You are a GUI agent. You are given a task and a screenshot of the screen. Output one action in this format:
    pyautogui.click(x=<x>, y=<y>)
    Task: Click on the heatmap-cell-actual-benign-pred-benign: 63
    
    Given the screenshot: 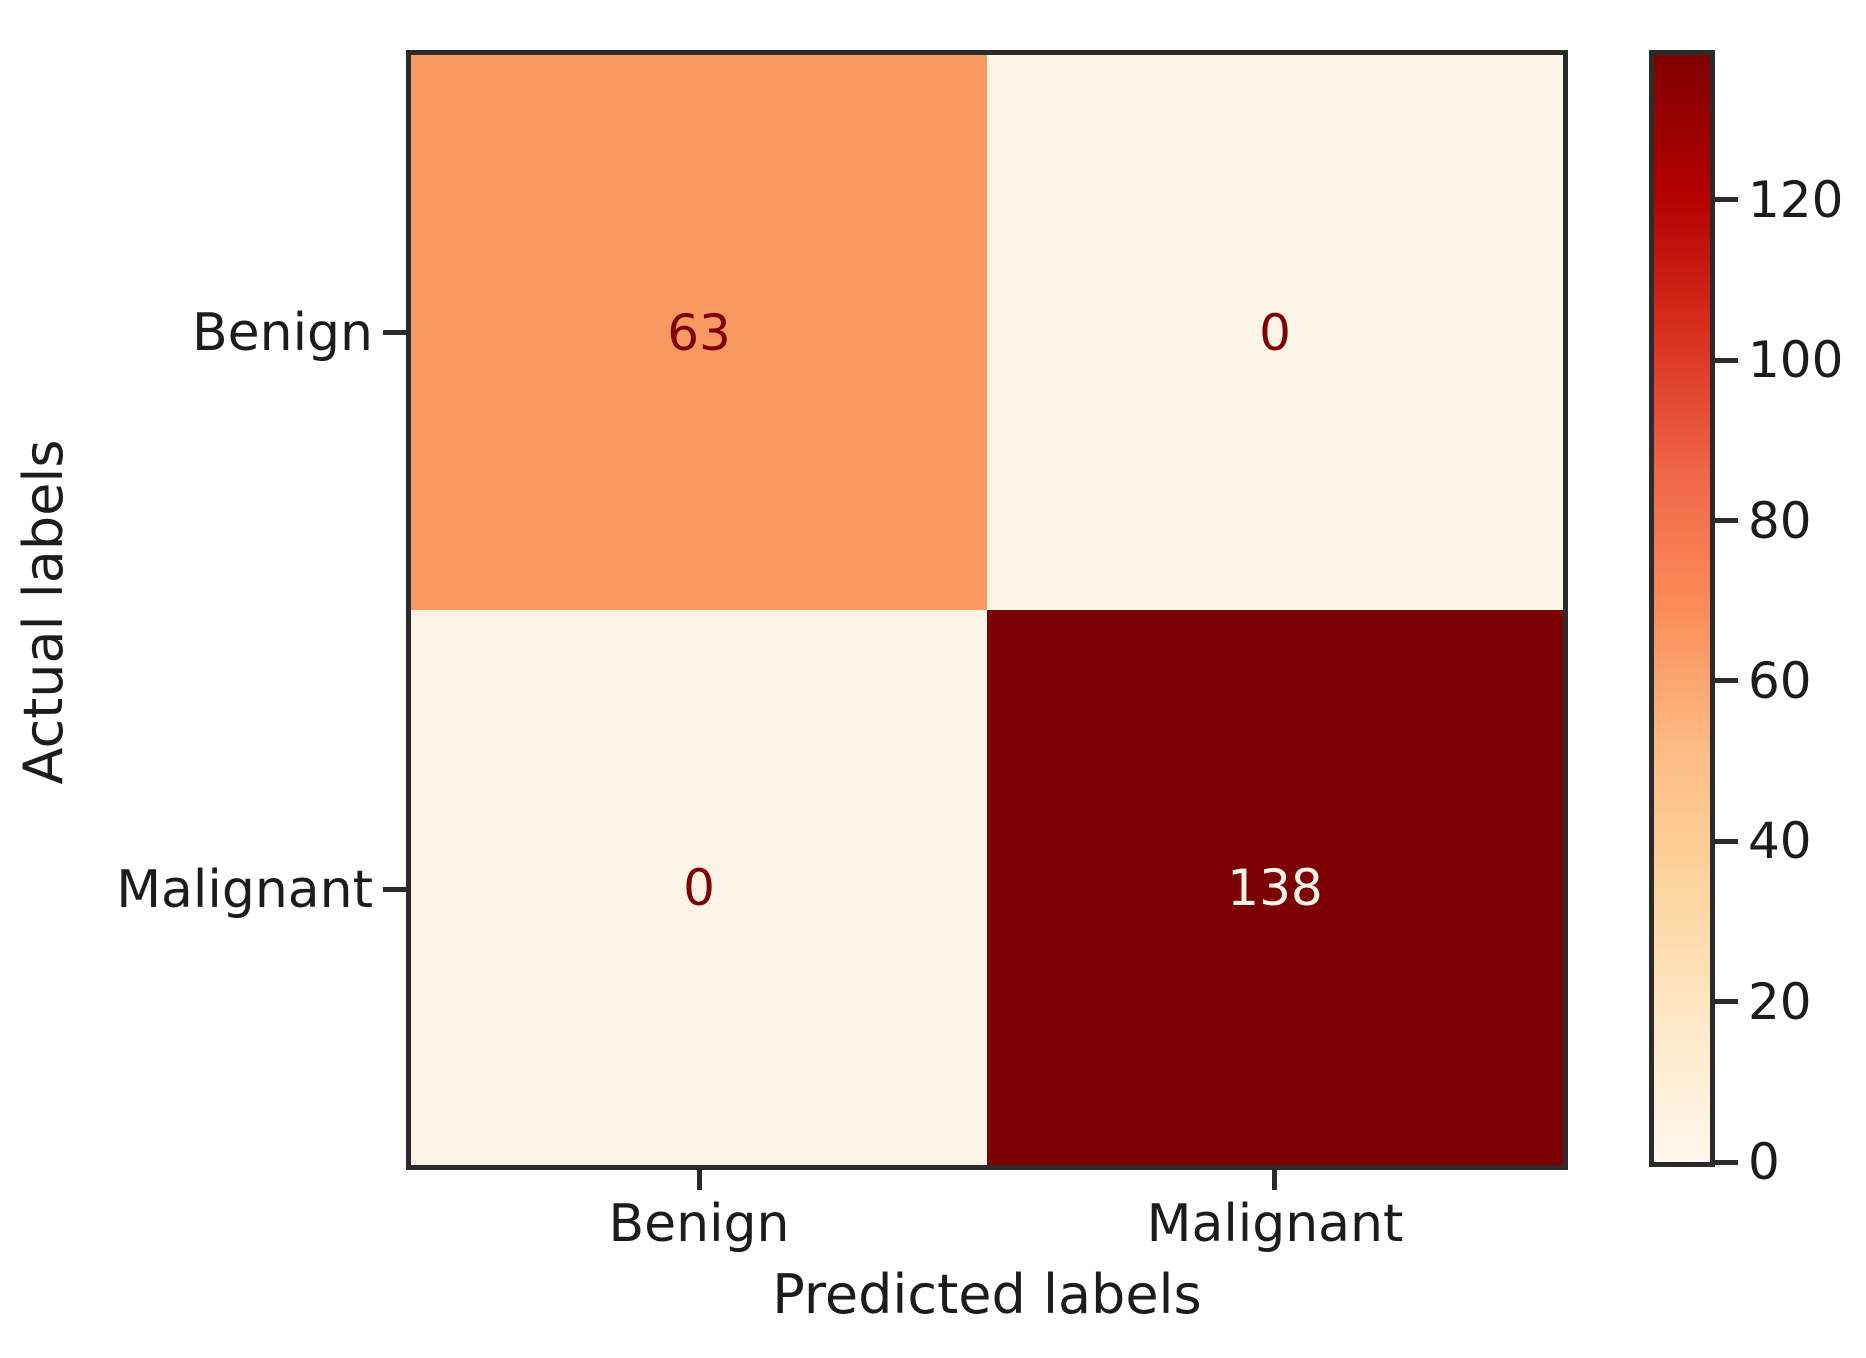 What is the action you would take?
    pyautogui.click(x=699, y=332)
    